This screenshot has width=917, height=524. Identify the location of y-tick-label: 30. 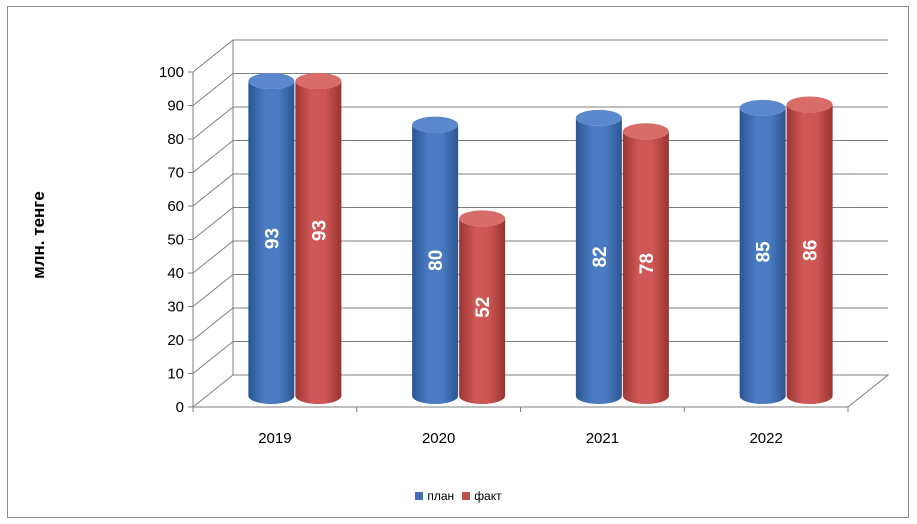
(175, 307).